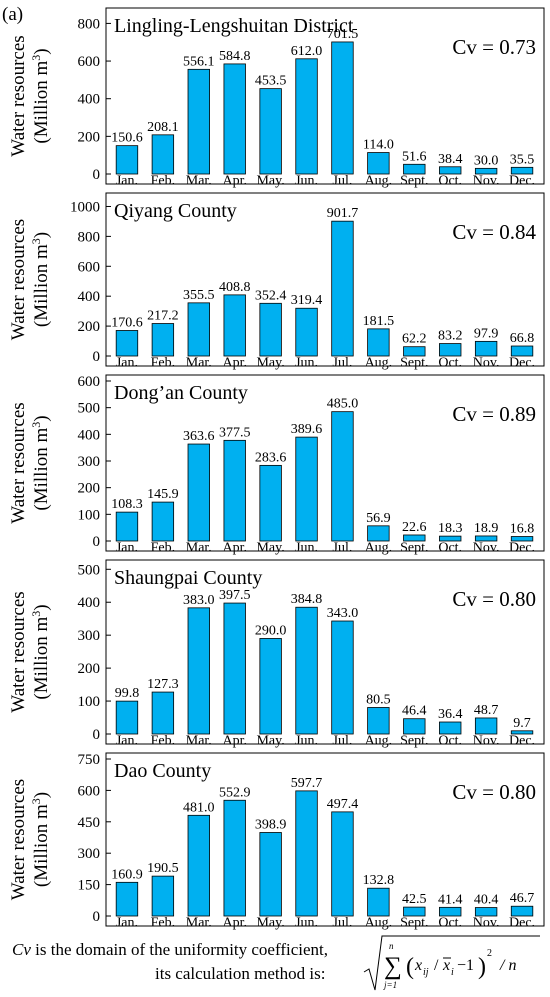  Describe the element at coordinates (188, 578) in the screenshot. I see `chart-title: Shaungpai County` at that location.